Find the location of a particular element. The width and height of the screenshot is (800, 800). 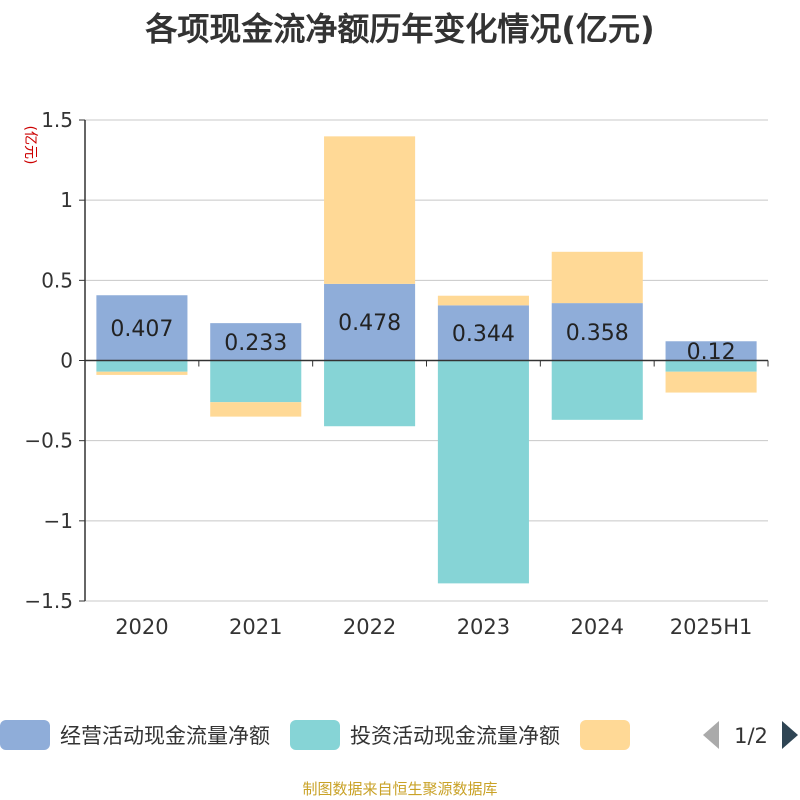

legend-label-1: 经营活动现金流量净额 is located at coordinates (165, 736).